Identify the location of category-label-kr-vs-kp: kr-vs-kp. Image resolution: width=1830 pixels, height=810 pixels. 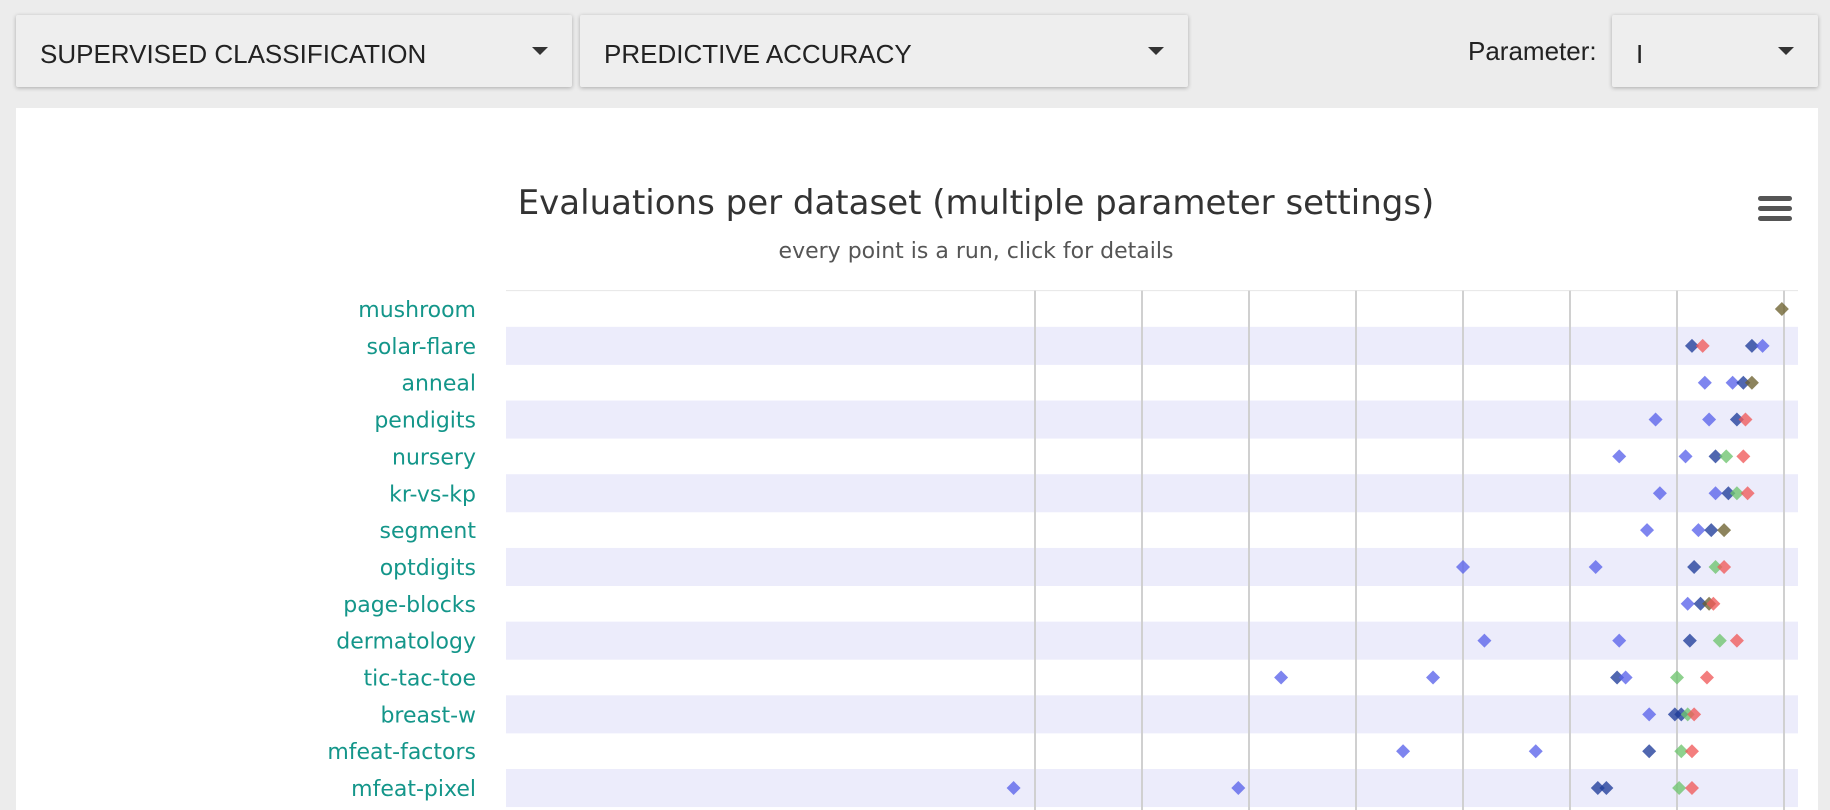
(432, 494).